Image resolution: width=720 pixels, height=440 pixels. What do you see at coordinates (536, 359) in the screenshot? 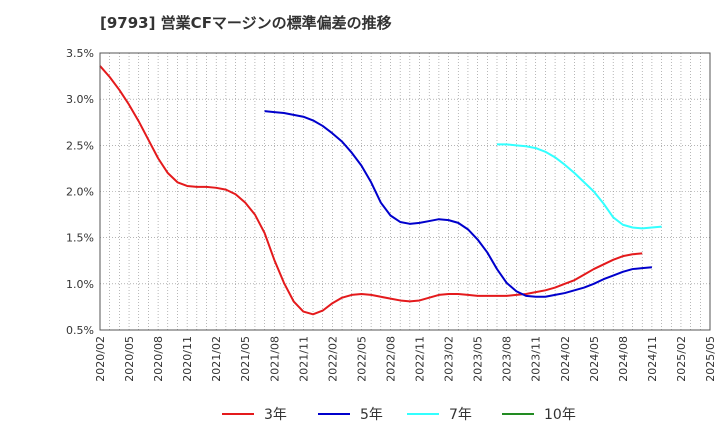
I see `x-tick-label: 2023/11` at bounding box center [536, 359].